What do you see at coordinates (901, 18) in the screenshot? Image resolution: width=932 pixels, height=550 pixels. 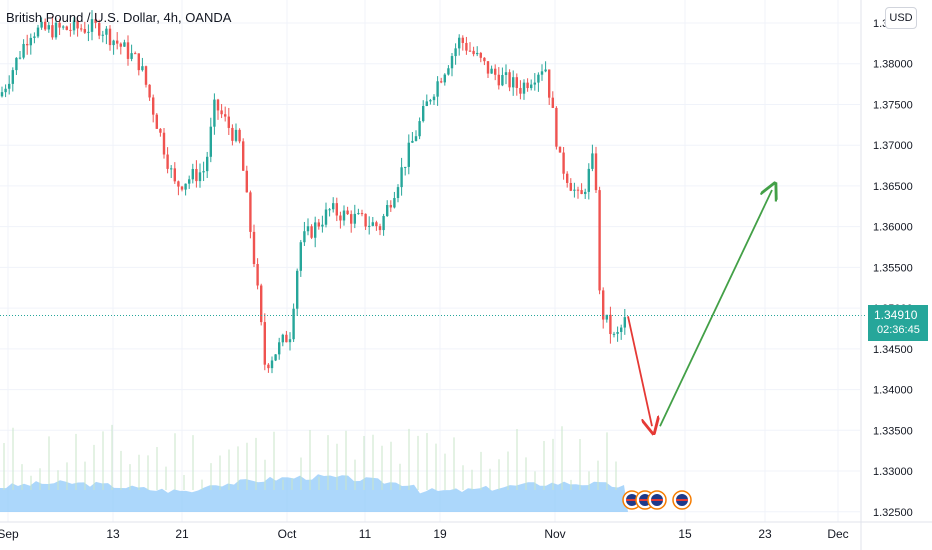 I see `currency-button: USD` at bounding box center [901, 18].